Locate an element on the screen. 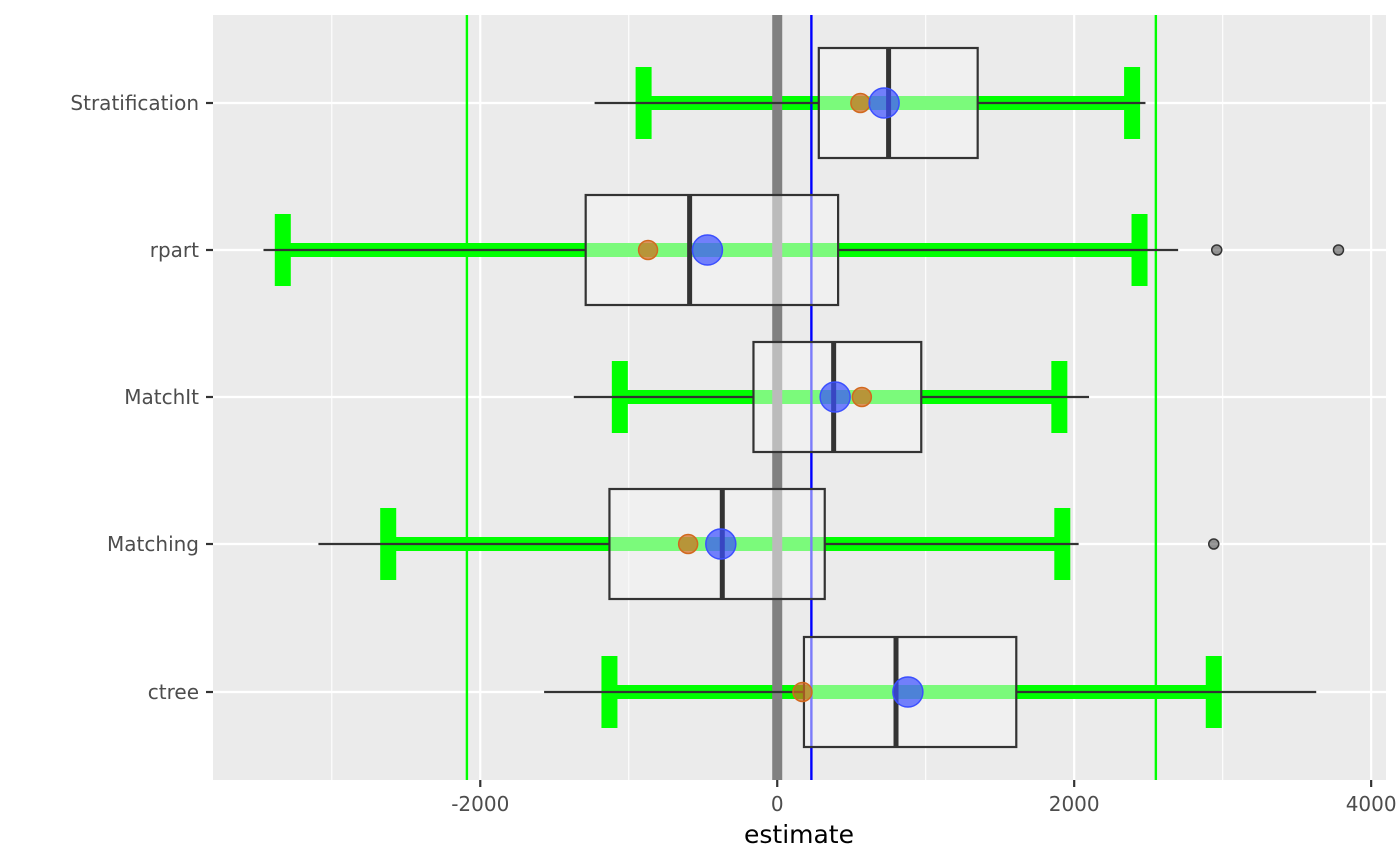 The height and width of the screenshot is (865, 1400). x-tick-label: 4000 is located at coordinates (1371, 804).